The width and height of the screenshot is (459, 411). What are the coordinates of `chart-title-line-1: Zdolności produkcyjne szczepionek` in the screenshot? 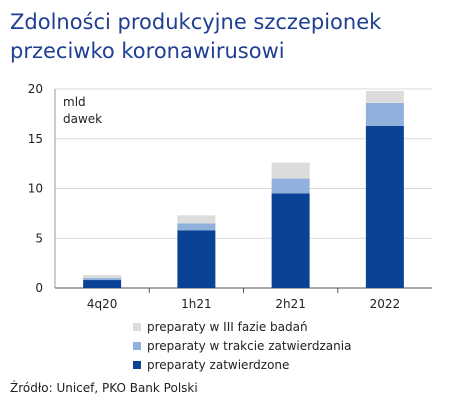 It's located at (196, 22).